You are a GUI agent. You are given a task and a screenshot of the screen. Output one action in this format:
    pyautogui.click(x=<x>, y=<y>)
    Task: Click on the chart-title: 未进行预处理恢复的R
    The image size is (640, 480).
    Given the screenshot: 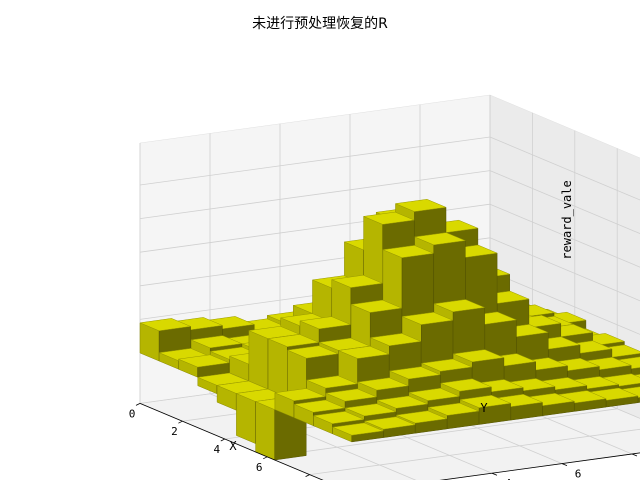 What is the action you would take?
    pyautogui.click(x=320, y=23)
    